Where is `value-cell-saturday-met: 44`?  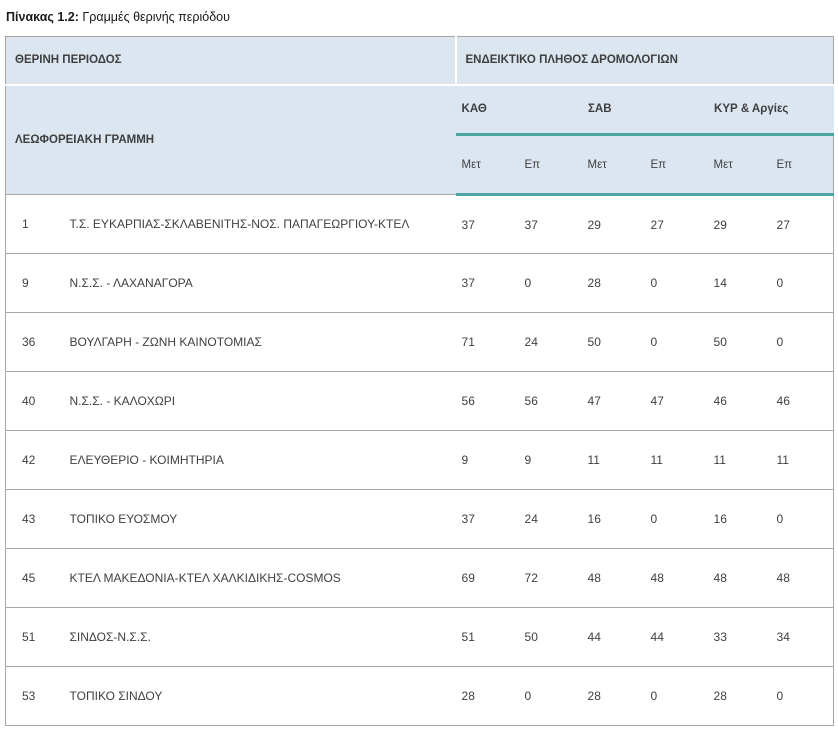
value-cell-saturday-met: 44 is located at coordinates (613, 637).